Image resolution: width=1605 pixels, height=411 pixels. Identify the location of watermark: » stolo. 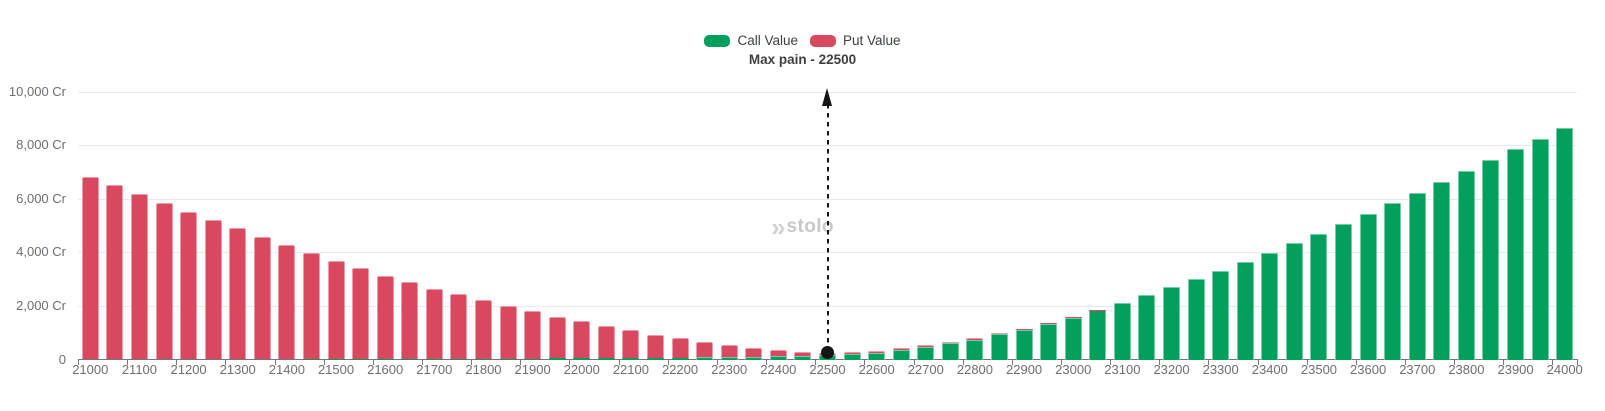
(802, 227).